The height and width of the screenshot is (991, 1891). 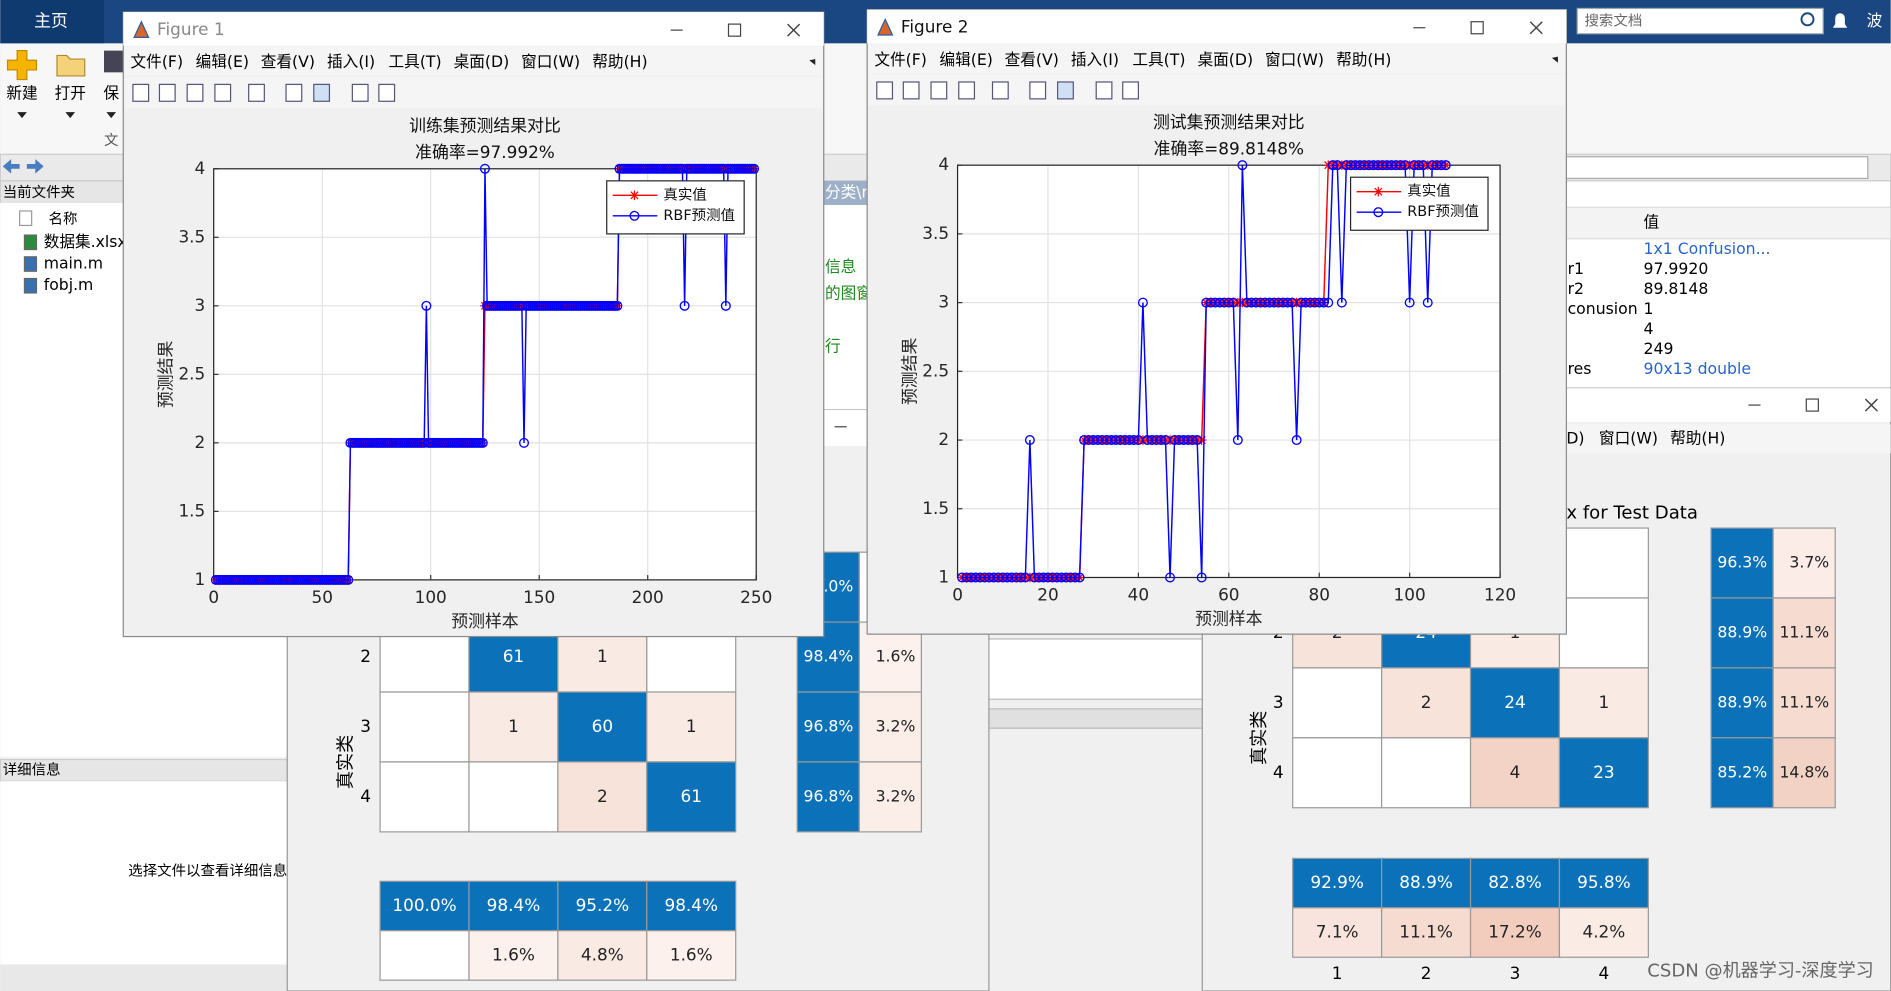 I want to click on column-summary-value: 98.4%, so click(x=514, y=905).